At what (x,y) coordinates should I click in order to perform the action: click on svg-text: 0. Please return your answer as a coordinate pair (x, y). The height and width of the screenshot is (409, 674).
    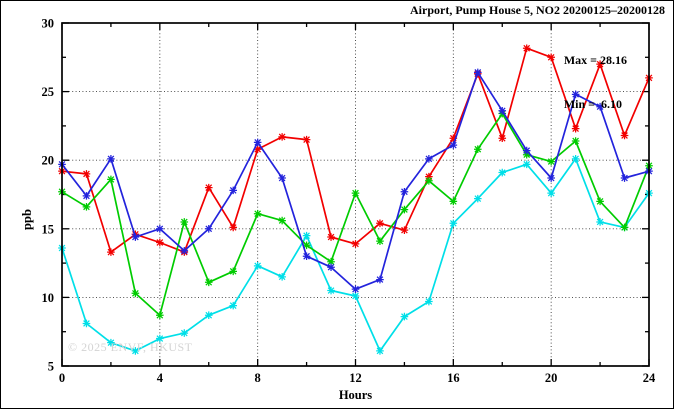
    Looking at the image, I should click on (62, 378).